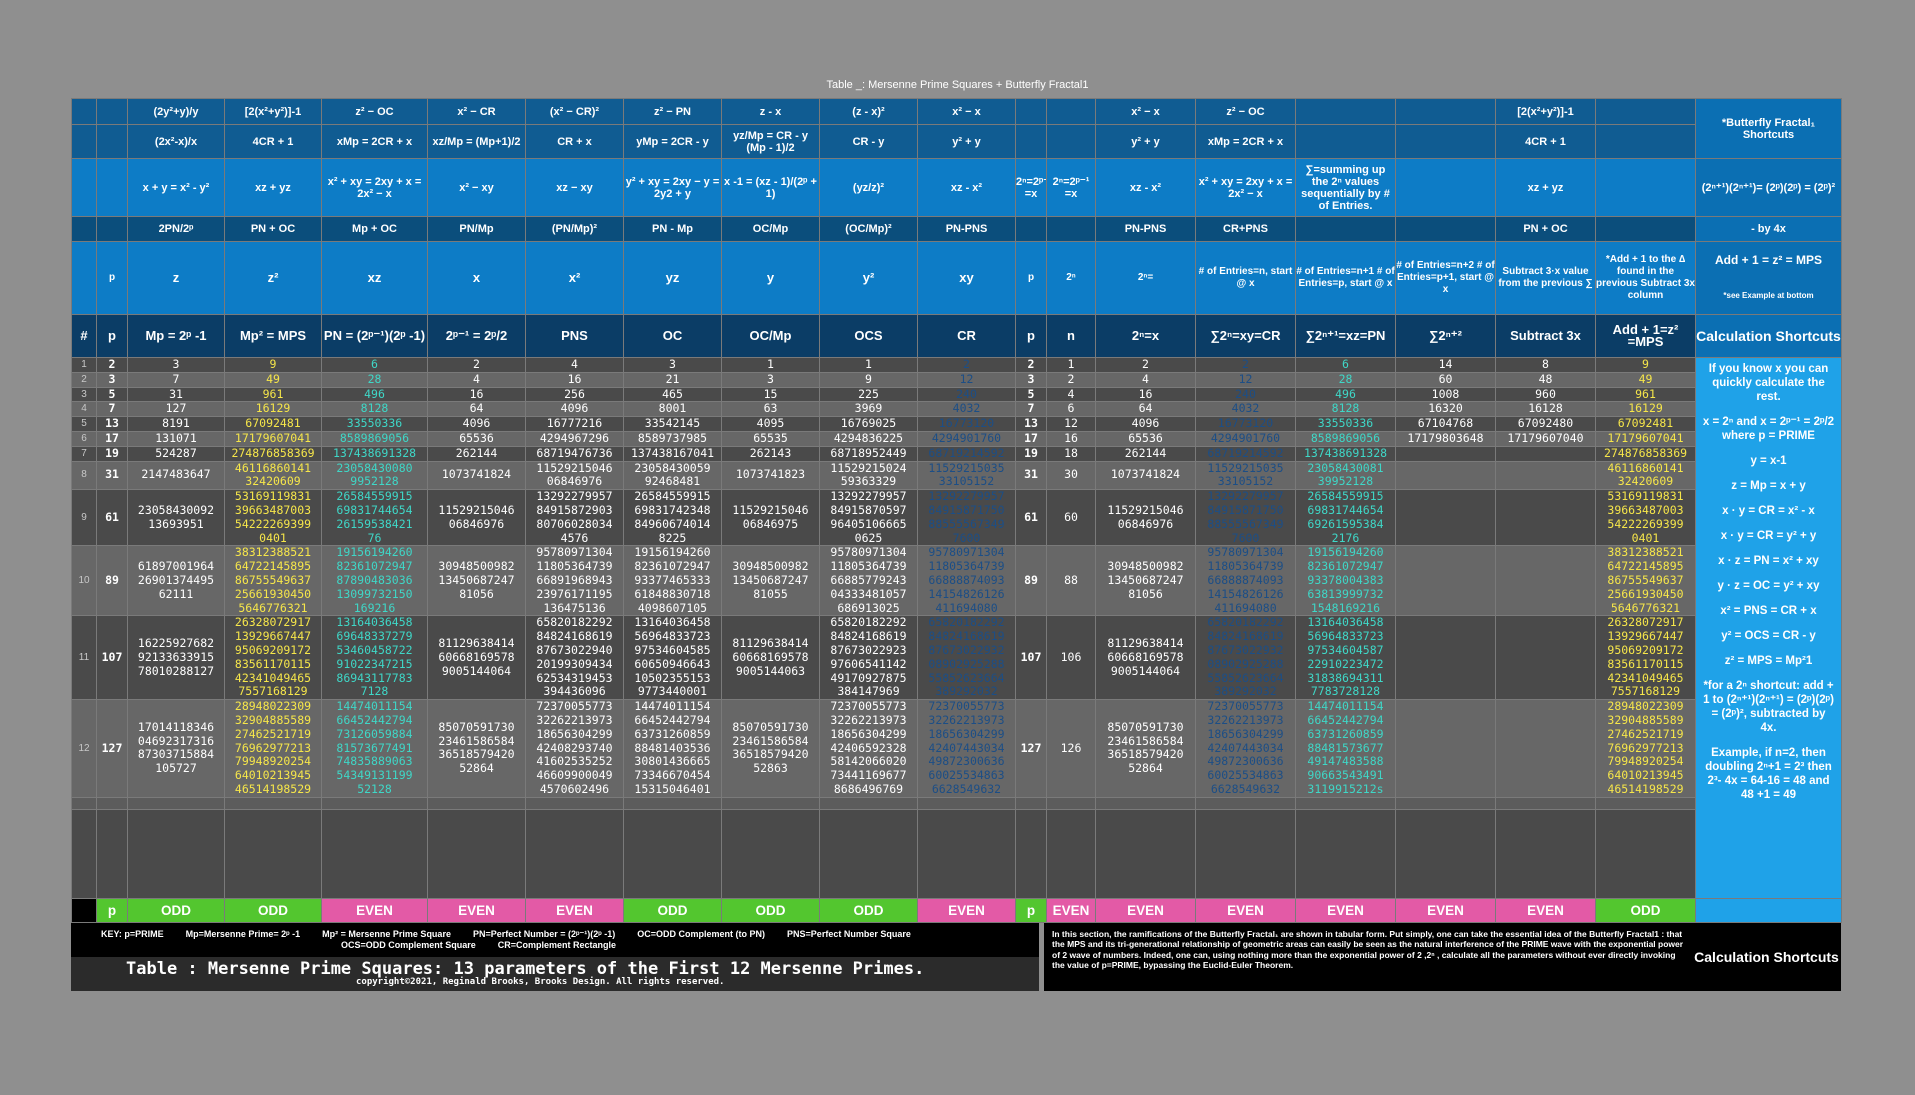 The width and height of the screenshot is (1915, 1095). What do you see at coordinates (672, 475) in the screenshot?
I see `table-cell: 23058430059 92468481` at bounding box center [672, 475].